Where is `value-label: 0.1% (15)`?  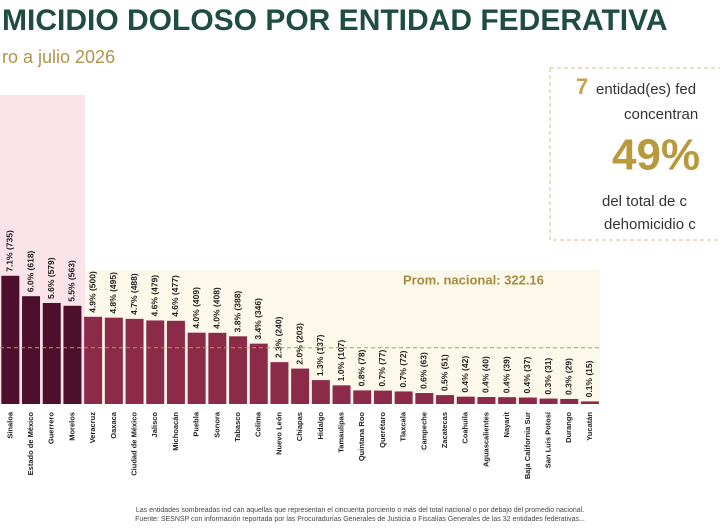
value-label: 0.1% (15) is located at coordinates (589, 378).